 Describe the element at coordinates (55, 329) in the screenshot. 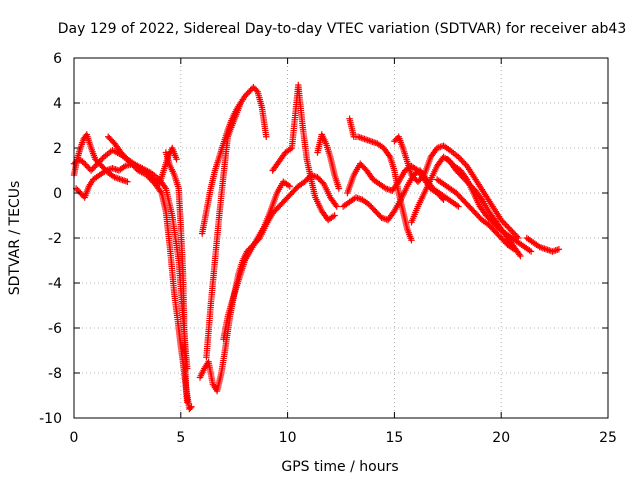

I see `y-tick-label: -6` at that location.